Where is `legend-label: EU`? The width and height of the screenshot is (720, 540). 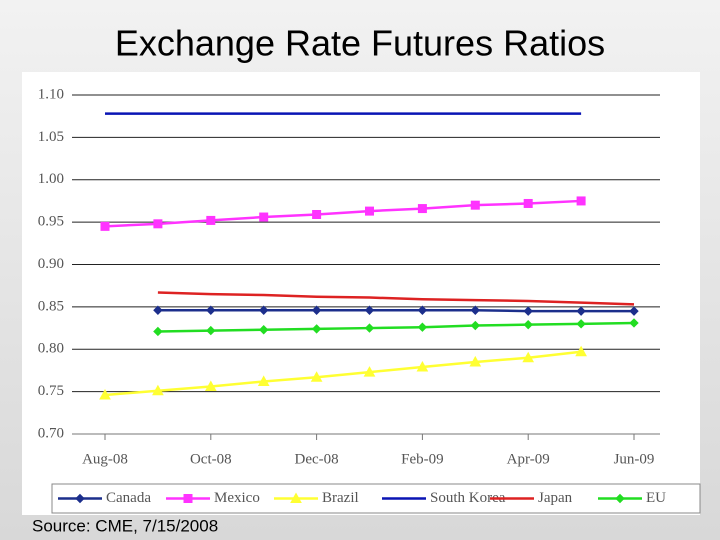 legend-label: EU is located at coordinates (656, 498).